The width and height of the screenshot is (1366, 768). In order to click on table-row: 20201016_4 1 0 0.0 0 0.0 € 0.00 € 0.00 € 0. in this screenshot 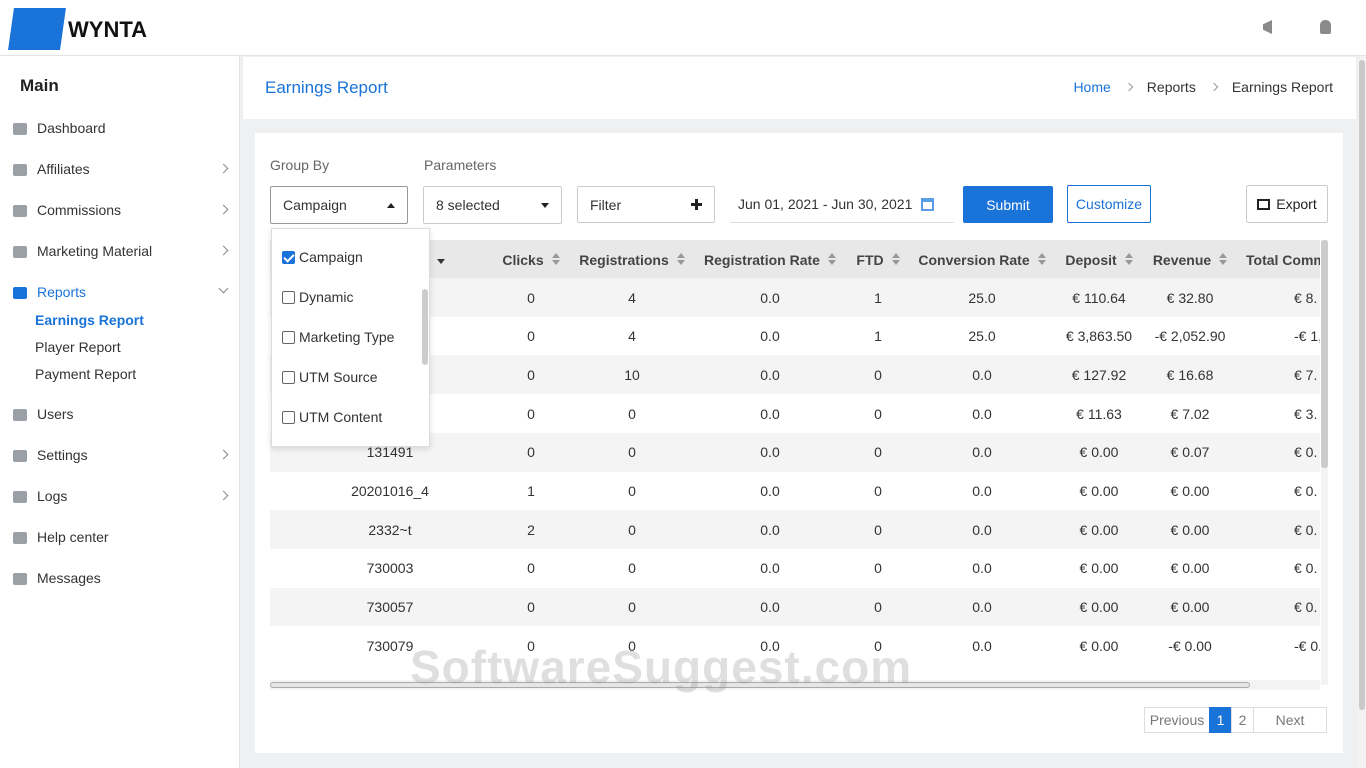, I will do `click(795, 491)`.